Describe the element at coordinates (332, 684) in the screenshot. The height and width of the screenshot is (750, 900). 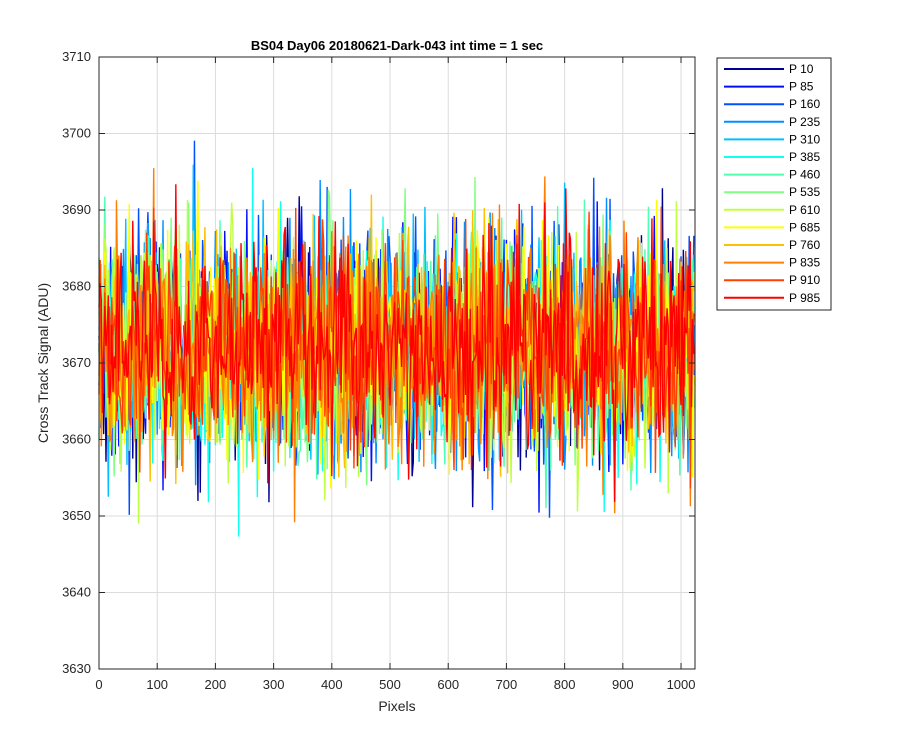
I see `x-tick-label: 400` at that location.